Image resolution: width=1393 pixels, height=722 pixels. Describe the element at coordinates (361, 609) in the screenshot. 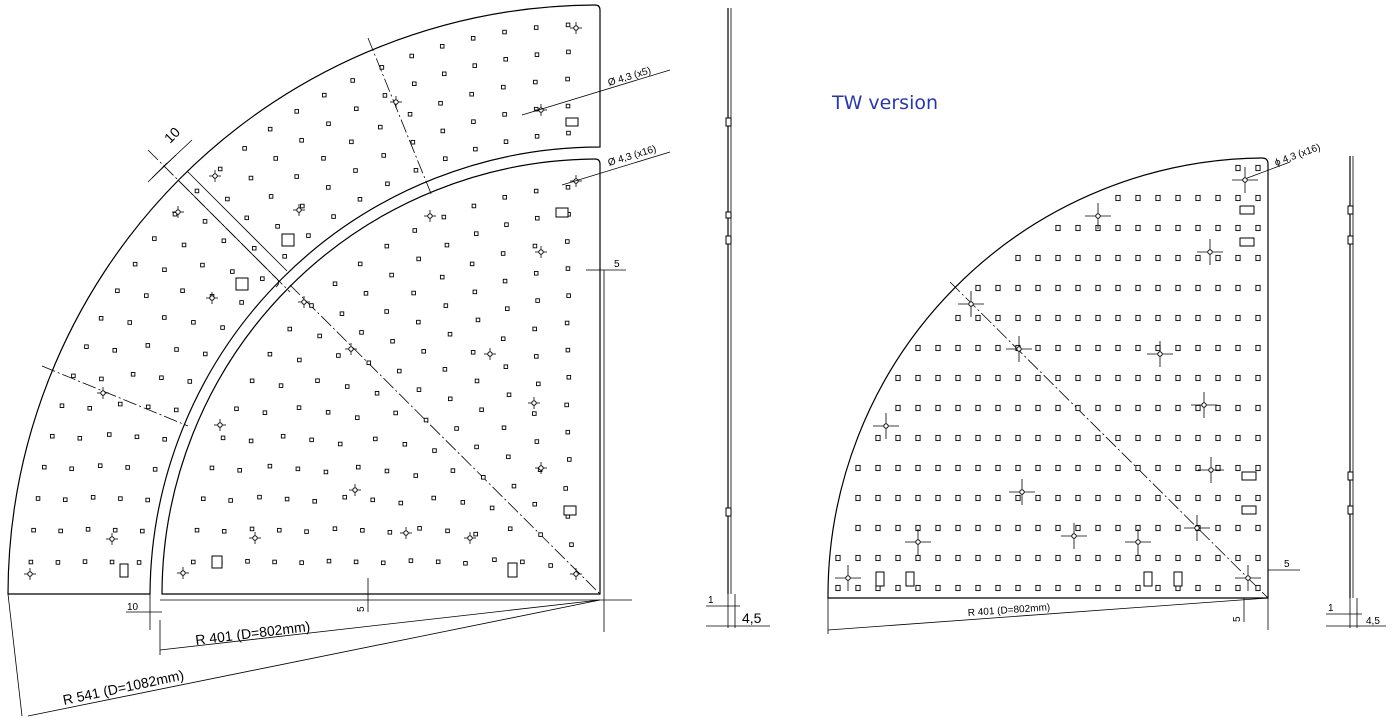

I see `bottom-offset-dim-label: 5` at that location.